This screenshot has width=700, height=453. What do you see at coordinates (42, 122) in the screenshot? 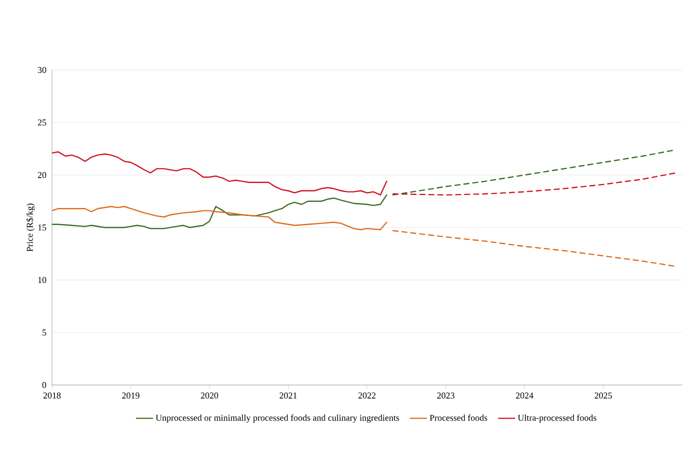
I see `y-tick-label: 25` at bounding box center [42, 122].